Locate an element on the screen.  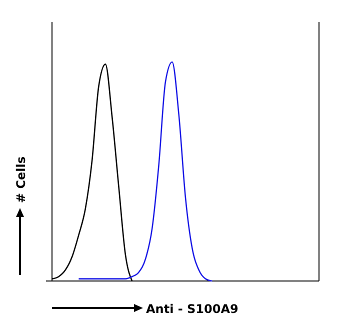
y-axis-title: # Cells is located at coordinates (21, 179).